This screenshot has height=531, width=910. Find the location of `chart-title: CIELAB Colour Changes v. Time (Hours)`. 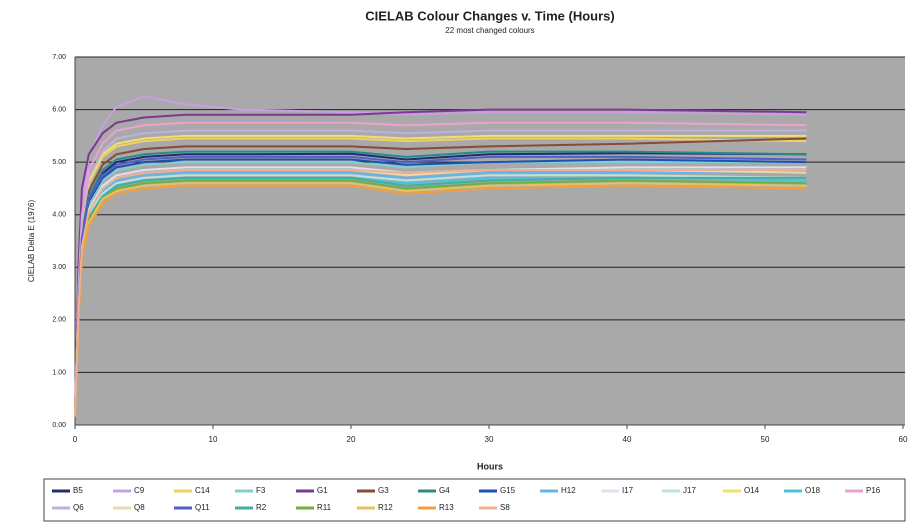

chart-title: CIELAB Colour Changes v. Time (Hours) is located at coordinates (489, 15).